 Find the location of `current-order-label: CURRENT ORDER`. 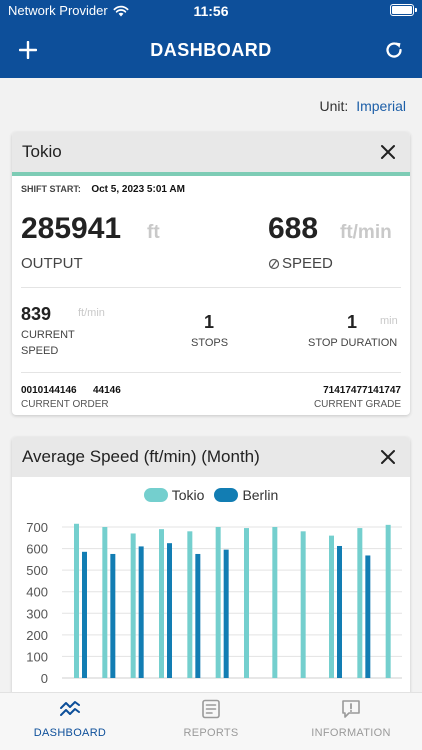

current-order-label: CURRENT ORDER is located at coordinates (65, 404).